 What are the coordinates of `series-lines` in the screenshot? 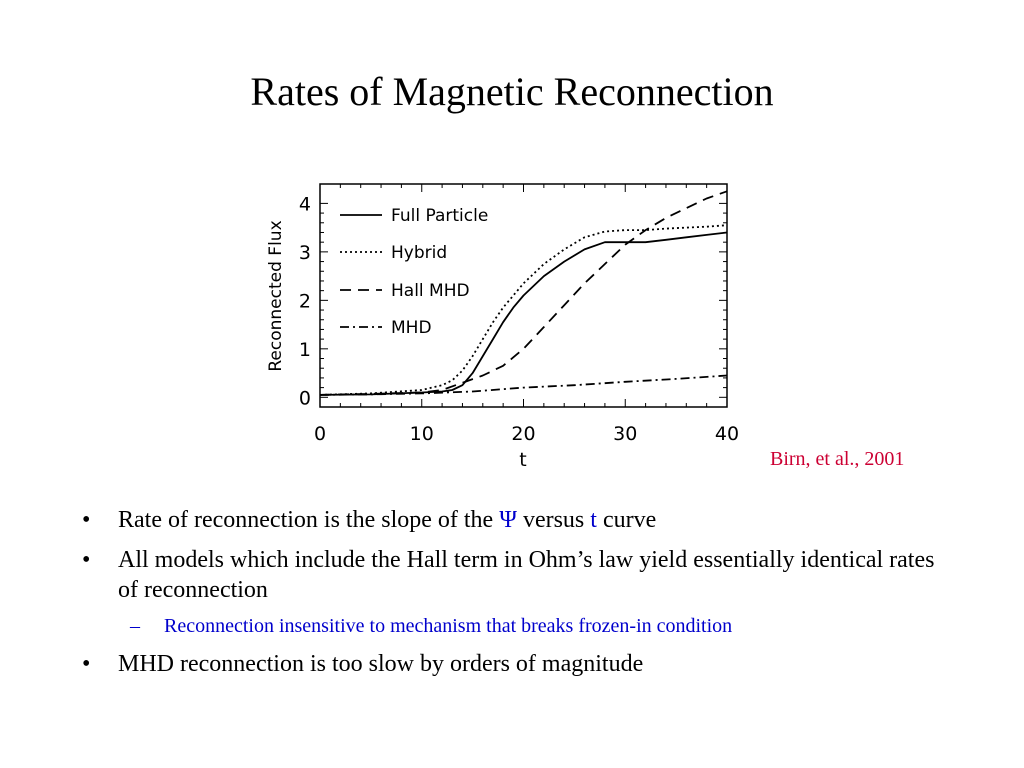 It's located at (523, 293).